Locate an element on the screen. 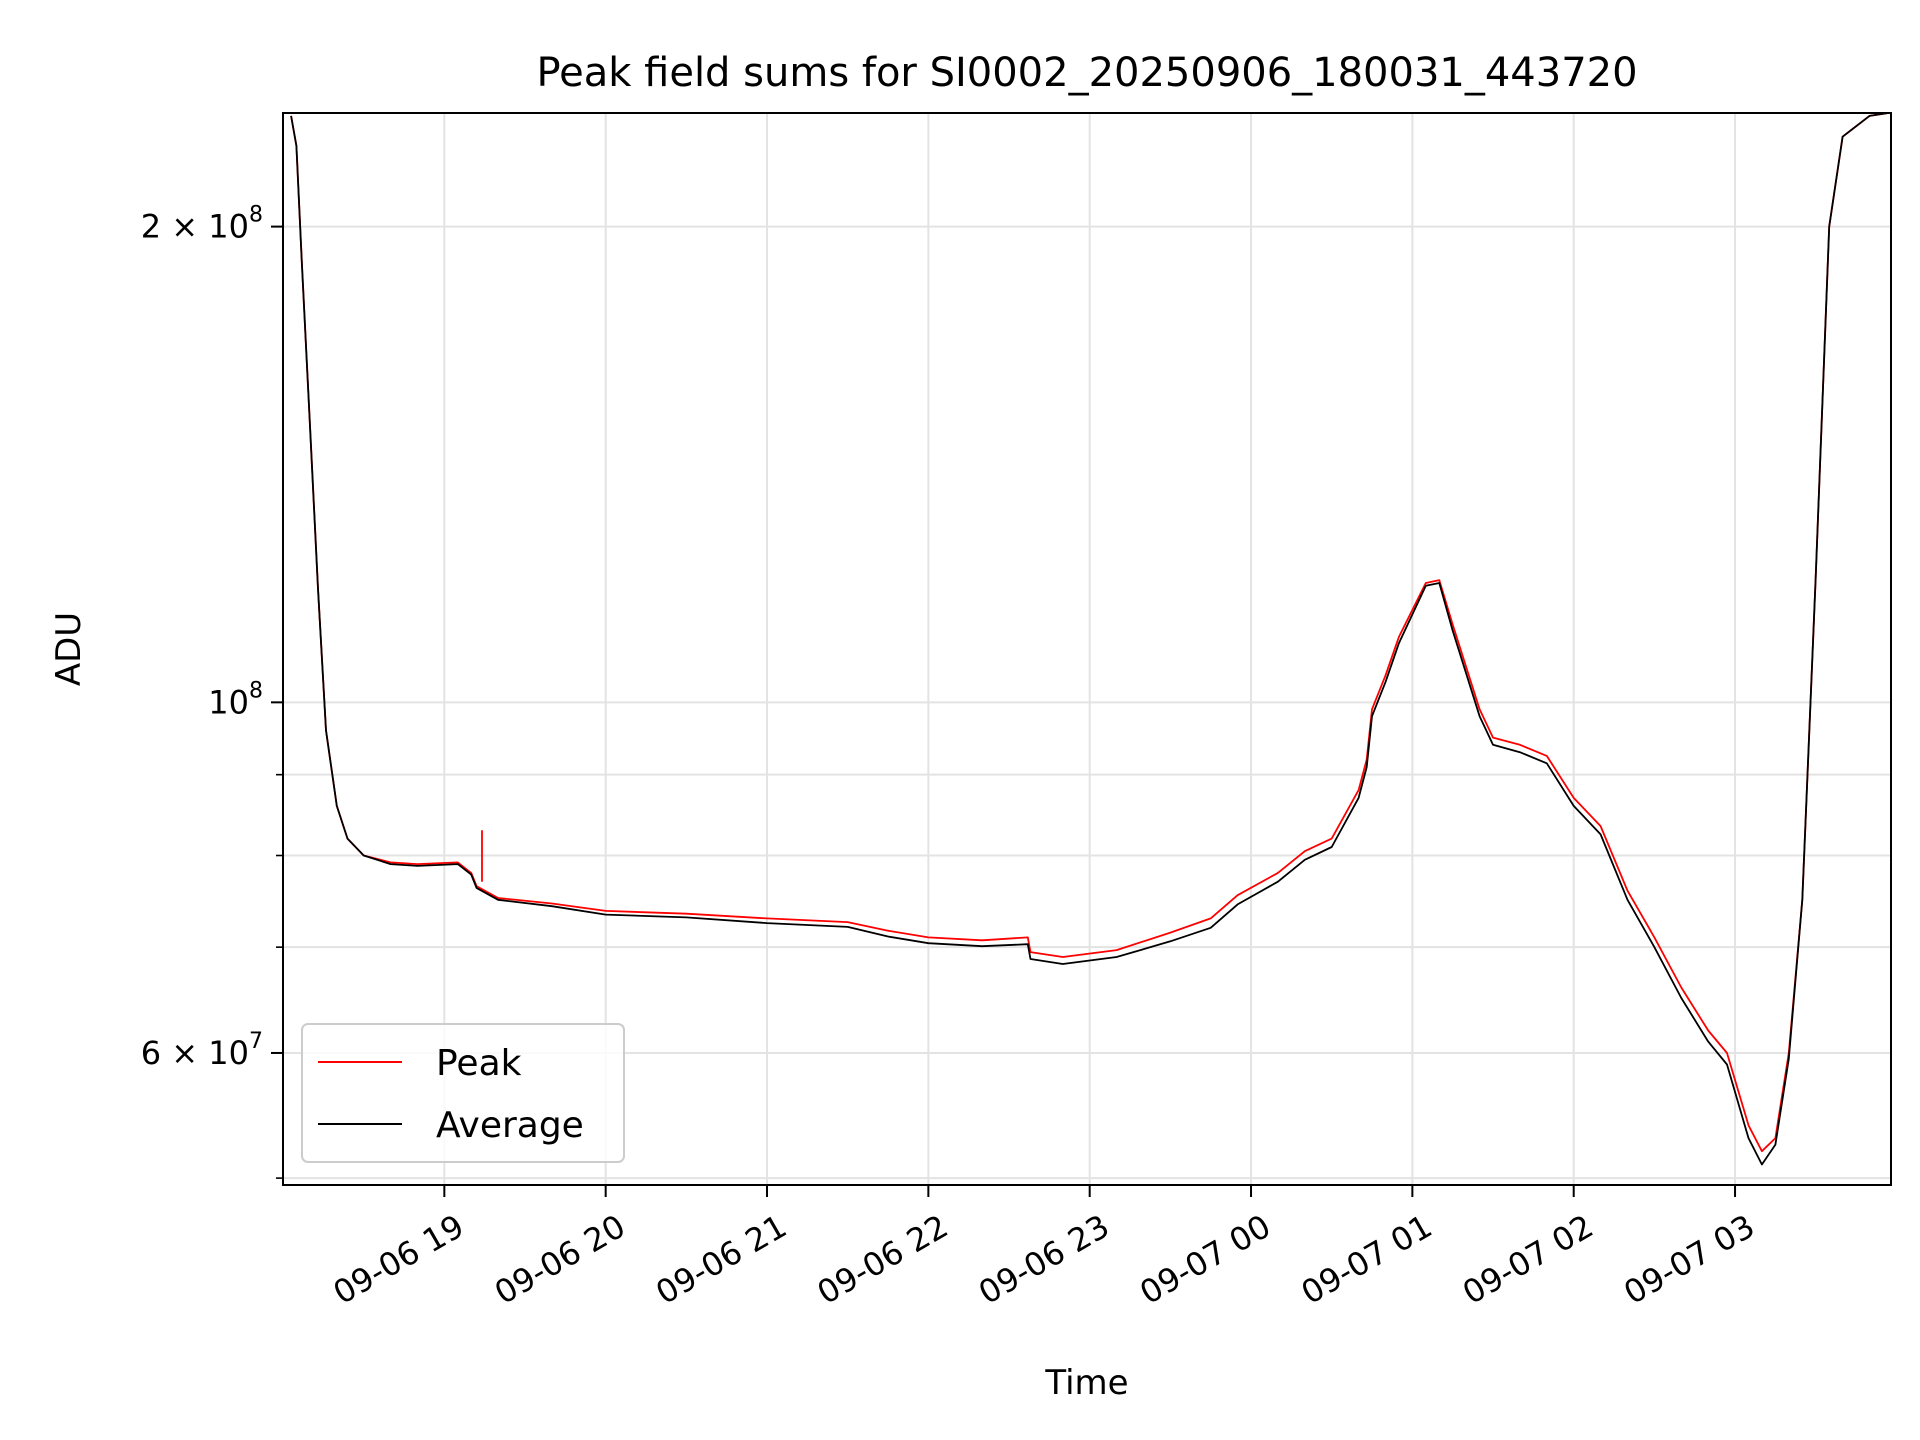  y-tick-label: 6 × 107 is located at coordinates (202, 1050).